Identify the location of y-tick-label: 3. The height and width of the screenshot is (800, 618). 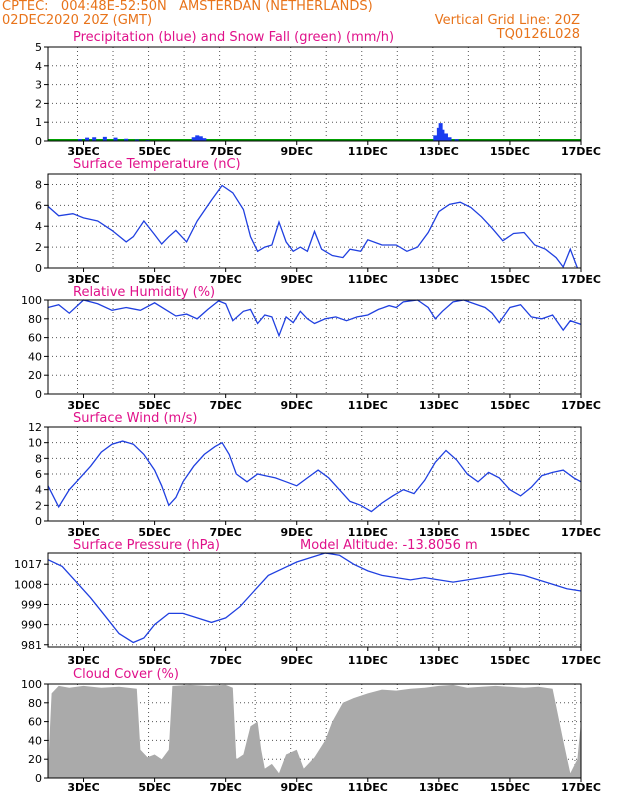
(38, 85).